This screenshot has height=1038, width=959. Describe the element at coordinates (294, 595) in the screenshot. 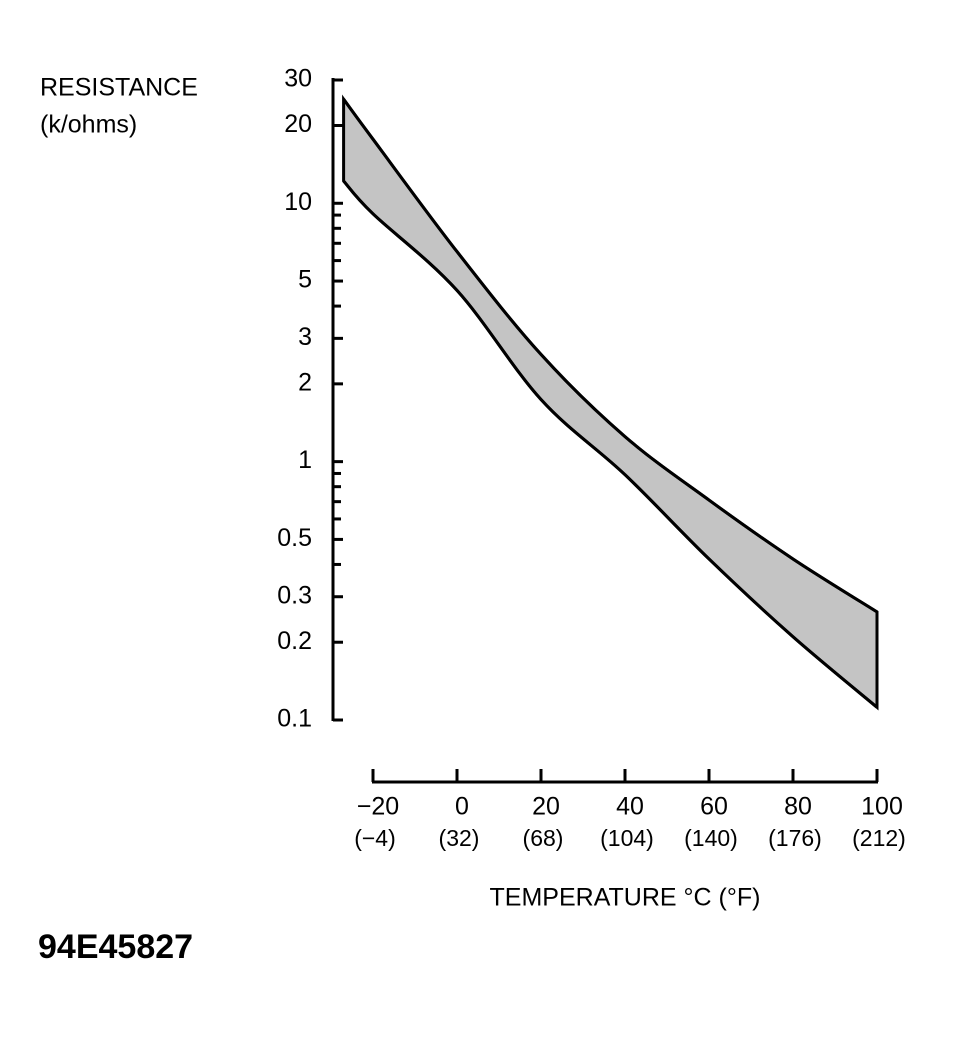

I see `y-tick-label: 0.3` at that location.